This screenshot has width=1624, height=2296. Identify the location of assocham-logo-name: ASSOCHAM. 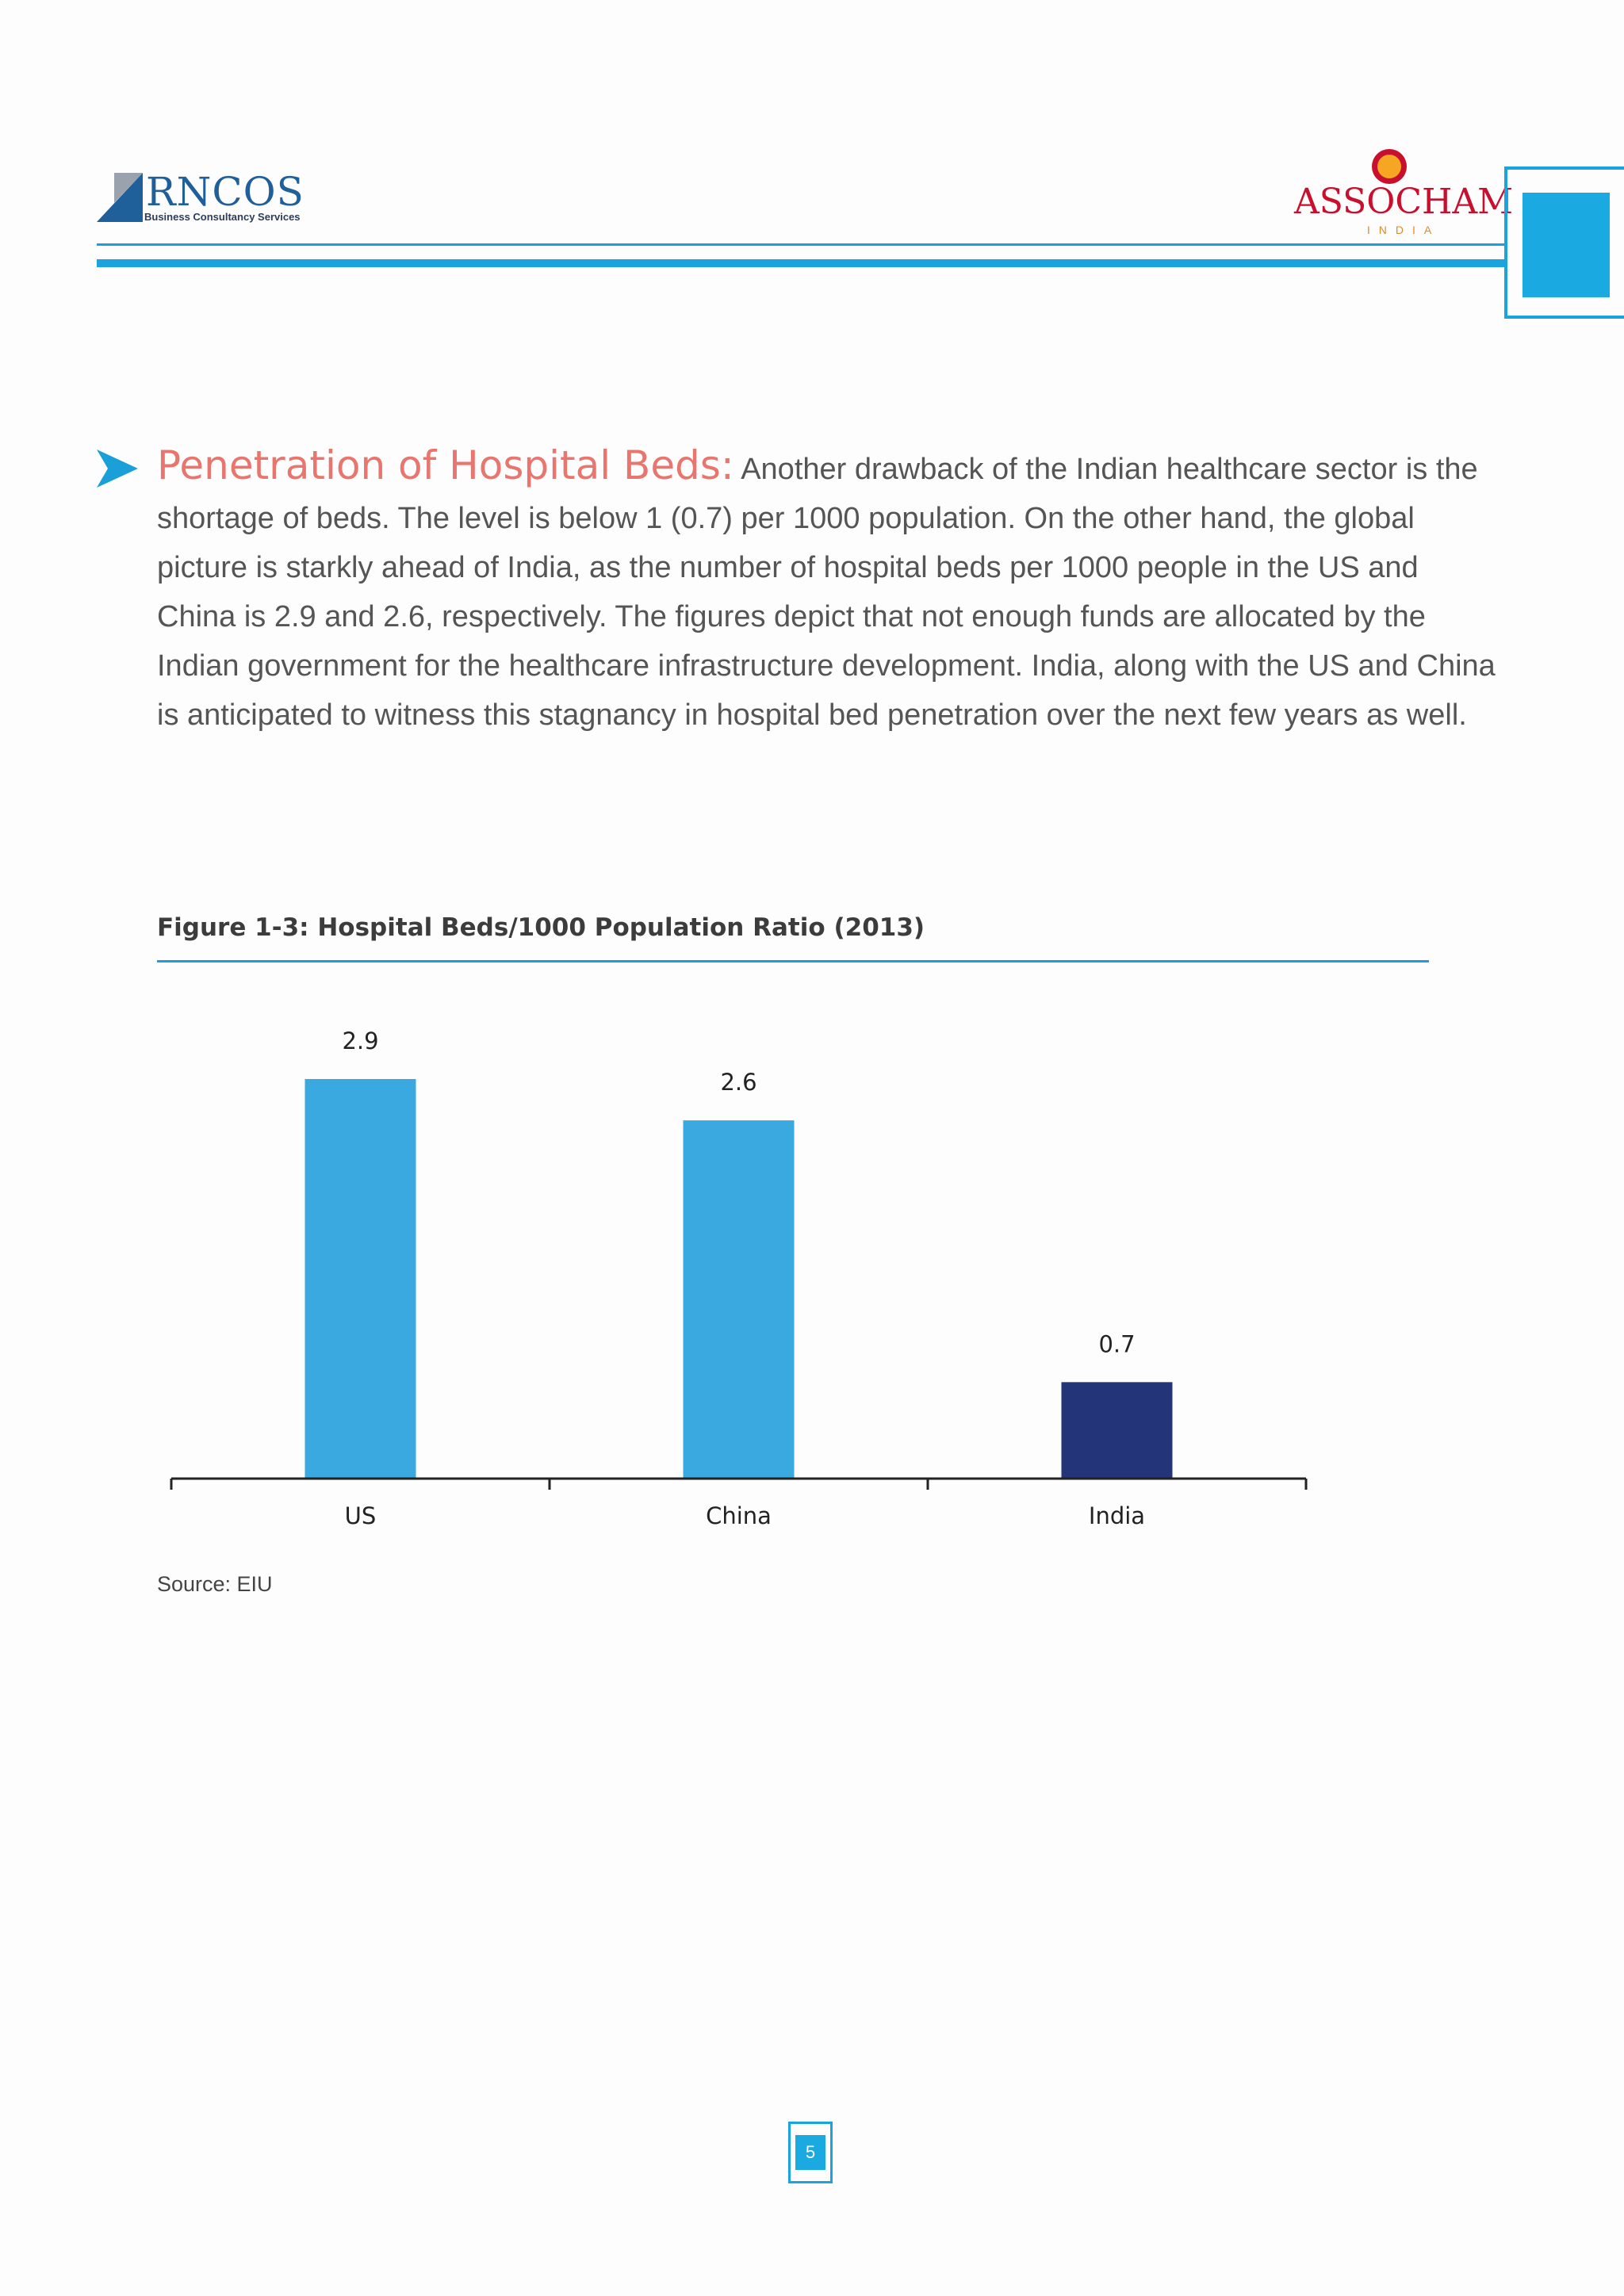
(1404, 202).